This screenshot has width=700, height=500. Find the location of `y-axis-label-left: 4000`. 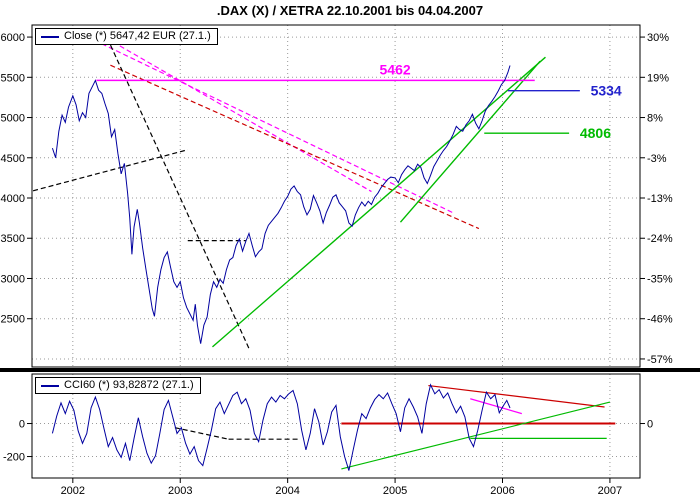

y-axis-label-left: 4000 is located at coordinates (13, 199).